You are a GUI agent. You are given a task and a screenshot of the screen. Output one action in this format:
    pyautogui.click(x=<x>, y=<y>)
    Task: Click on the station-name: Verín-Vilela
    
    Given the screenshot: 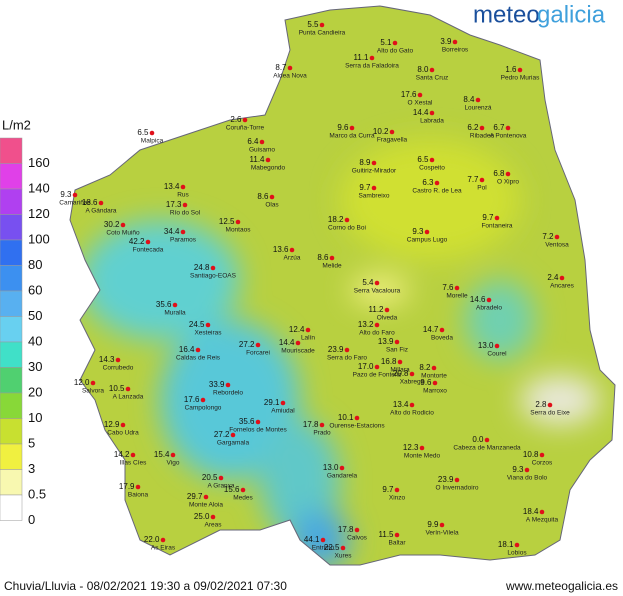 What is the action you would take?
    pyautogui.click(x=442, y=533)
    